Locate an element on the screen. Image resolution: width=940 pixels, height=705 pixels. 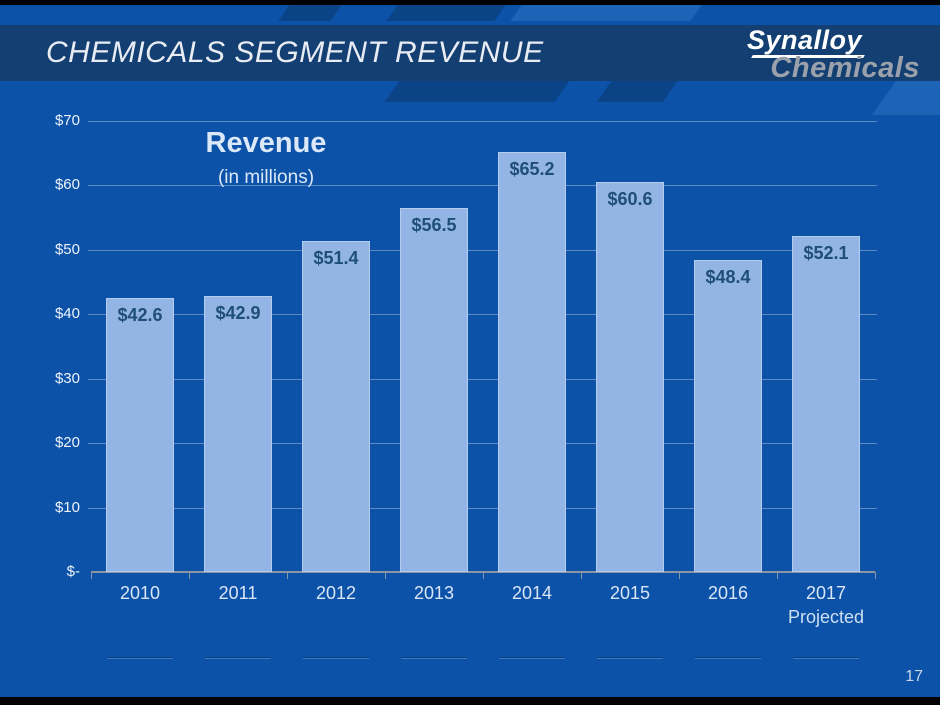
x-axis-category-label: 2013 is located at coordinates (434, 593).